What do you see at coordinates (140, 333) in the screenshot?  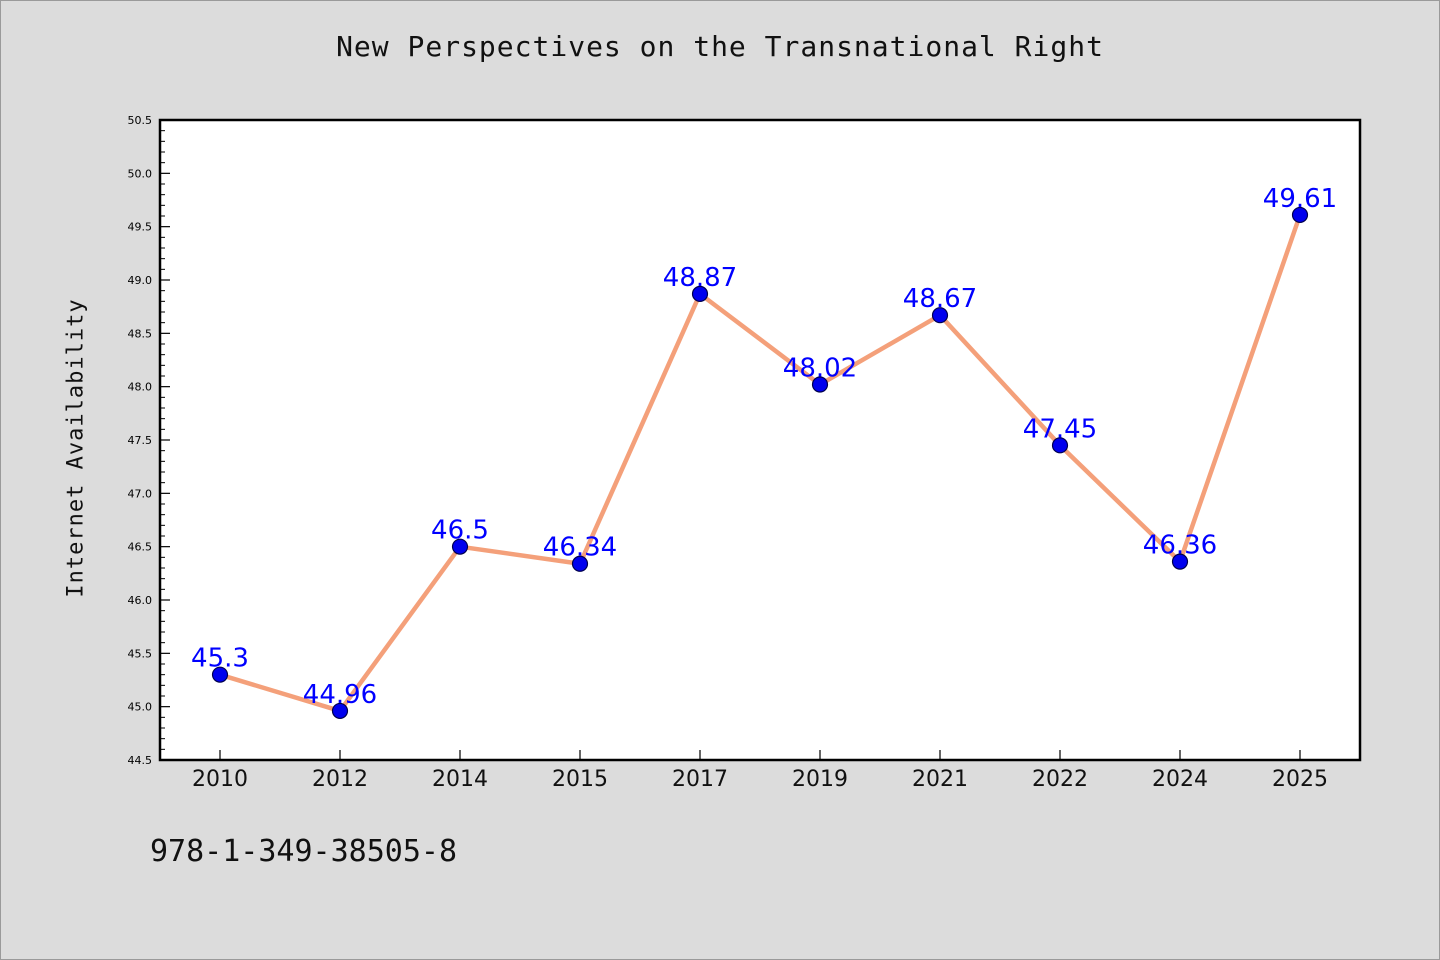 I see `y-tick-label: 48.5` at bounding box center [140, 333].